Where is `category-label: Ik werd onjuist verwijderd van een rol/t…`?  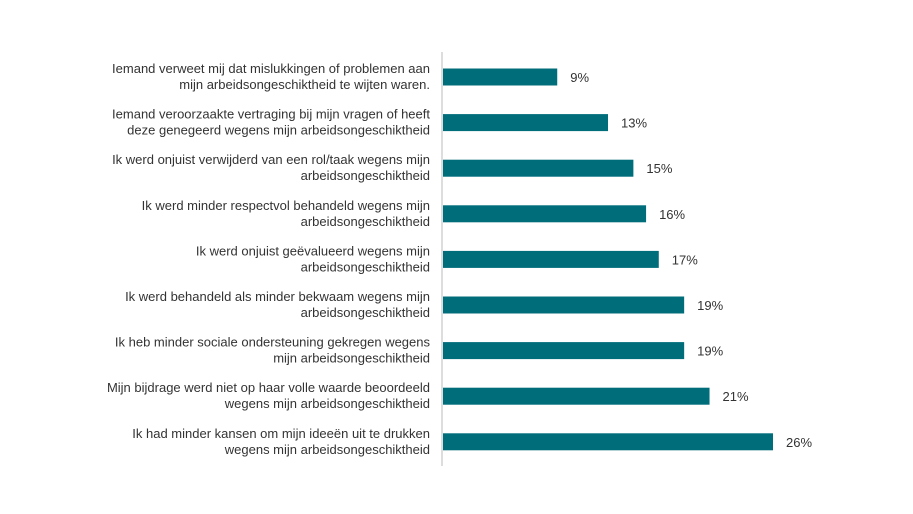 category-label: Ik werd onjuist verwijderd van een rol/t… is located at coordinates (271, 167).